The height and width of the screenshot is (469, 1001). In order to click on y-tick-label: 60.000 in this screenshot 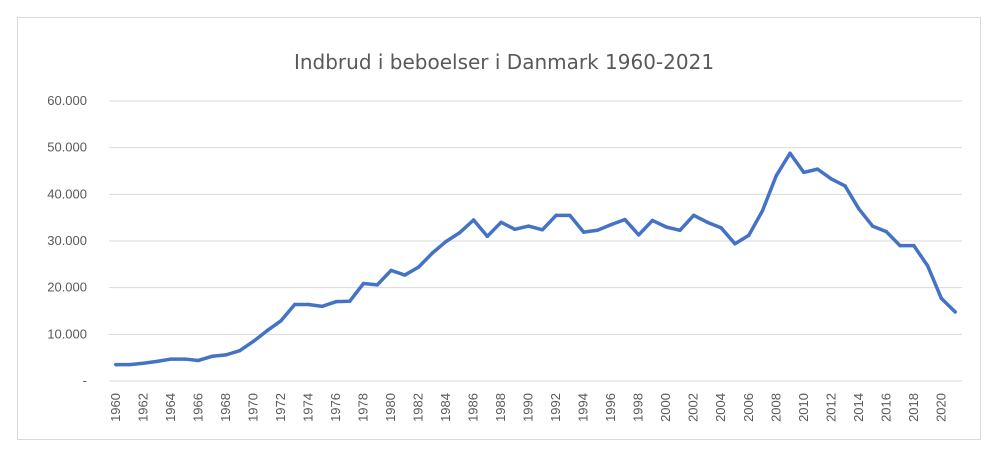, I will do `click(67, 100)`.